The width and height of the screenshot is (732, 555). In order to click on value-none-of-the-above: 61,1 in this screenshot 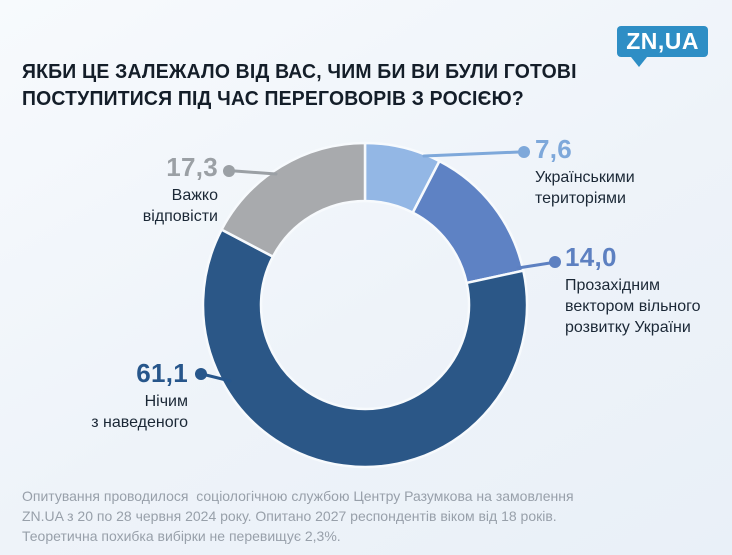, I will do `click(162, 373)`.